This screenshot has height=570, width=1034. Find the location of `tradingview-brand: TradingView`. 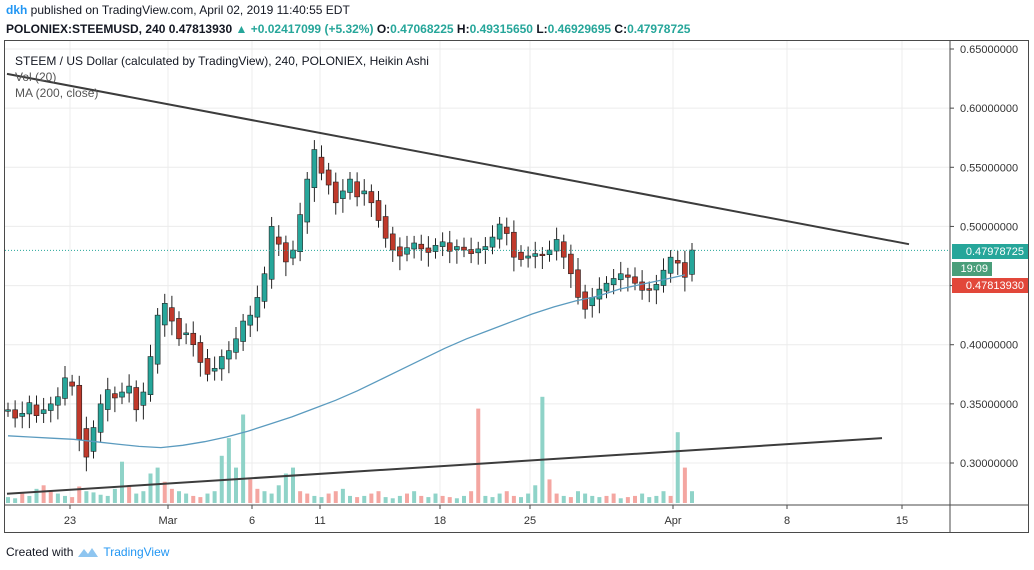

tradingview-brand: TradingView is located at coordinates (136, 552).